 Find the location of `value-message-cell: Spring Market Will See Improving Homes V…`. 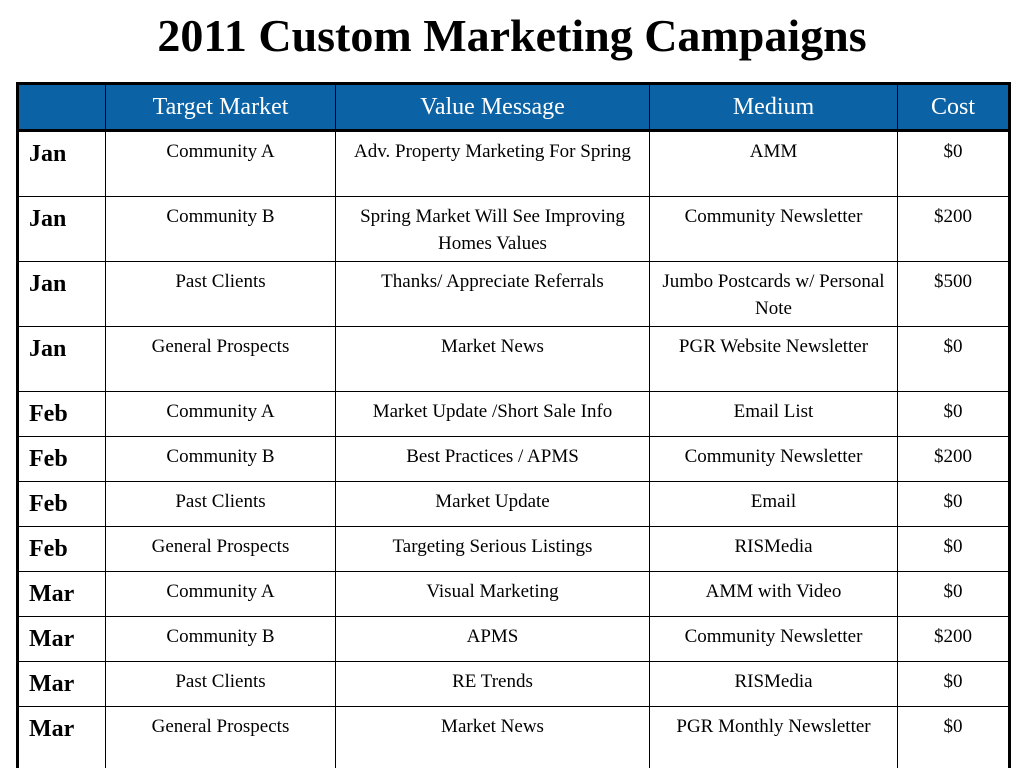

value-message-cell: Spring Market Will See Improving Homes V… is located at coordinates (492, 229).